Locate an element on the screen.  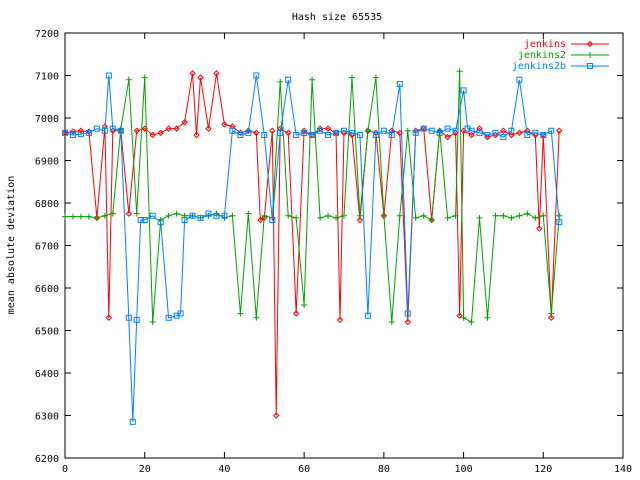
y-tick-label: 6700 is located at coordinates (47, 247).